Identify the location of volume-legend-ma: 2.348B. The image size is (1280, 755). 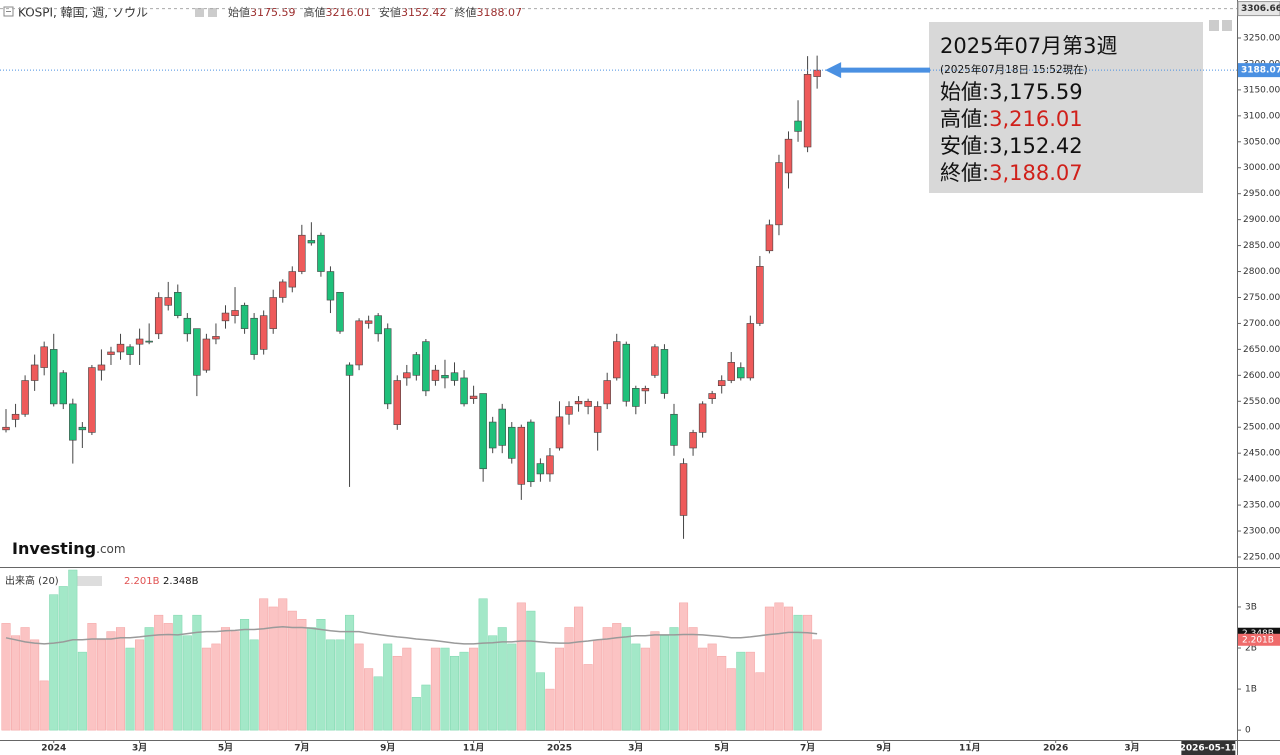
(181, 581).